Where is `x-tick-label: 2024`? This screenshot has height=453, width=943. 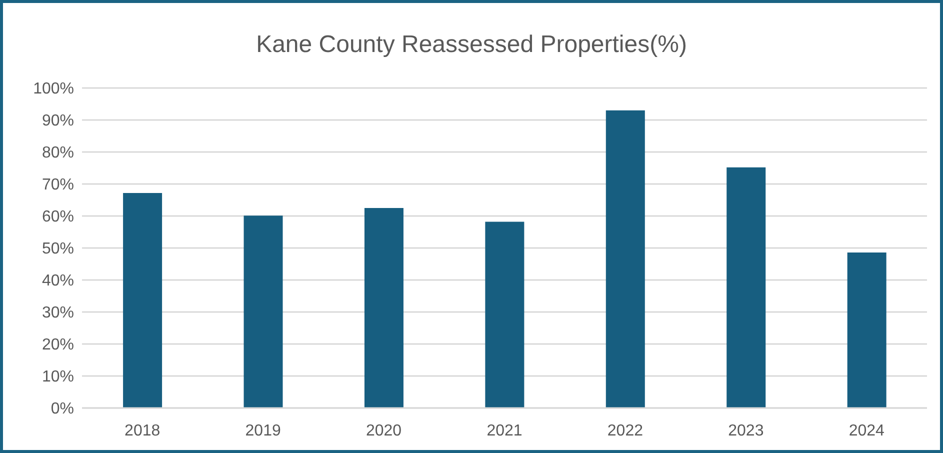 x-tick-label: 2024 is located at coordinates (866, 431).